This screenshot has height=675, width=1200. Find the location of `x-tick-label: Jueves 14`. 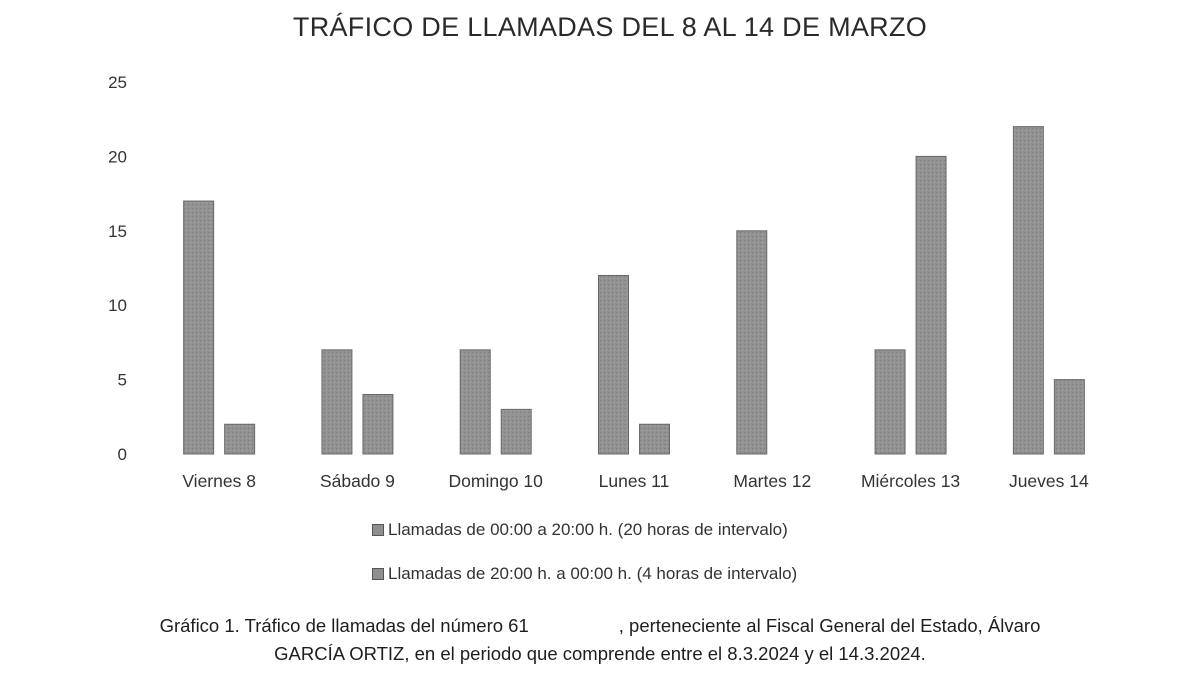

x-tick-label: Jueves 14 is located at coordinates (1049, 481).